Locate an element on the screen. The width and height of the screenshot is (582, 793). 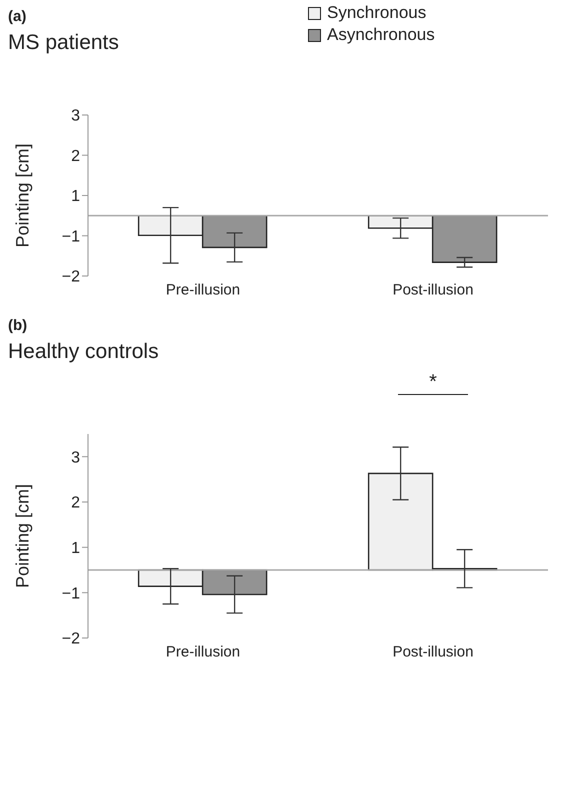
legend-label: Asynchronous is located at coordinates (381, 35).